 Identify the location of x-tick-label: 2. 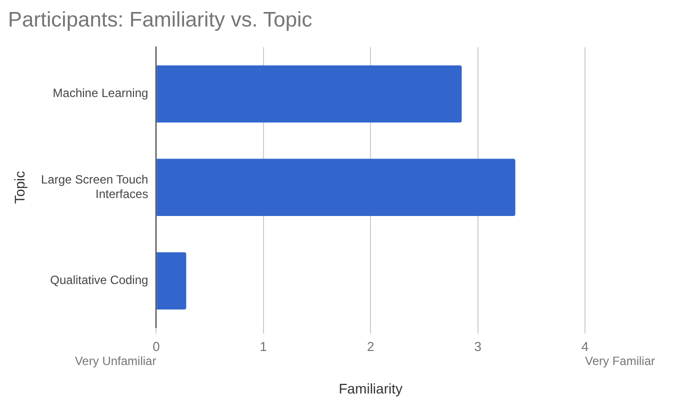
(370, 346).